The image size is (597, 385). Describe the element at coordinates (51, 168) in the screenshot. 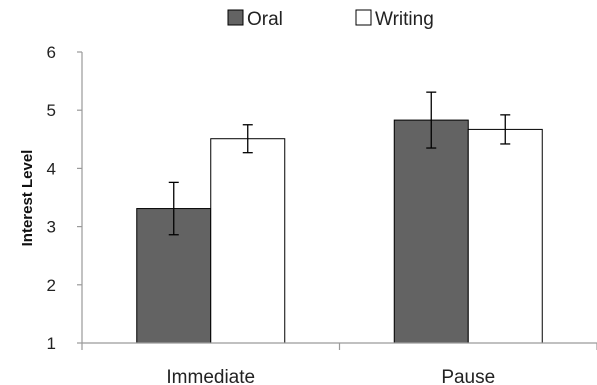

I see `y-tick-label: 4` at that location.